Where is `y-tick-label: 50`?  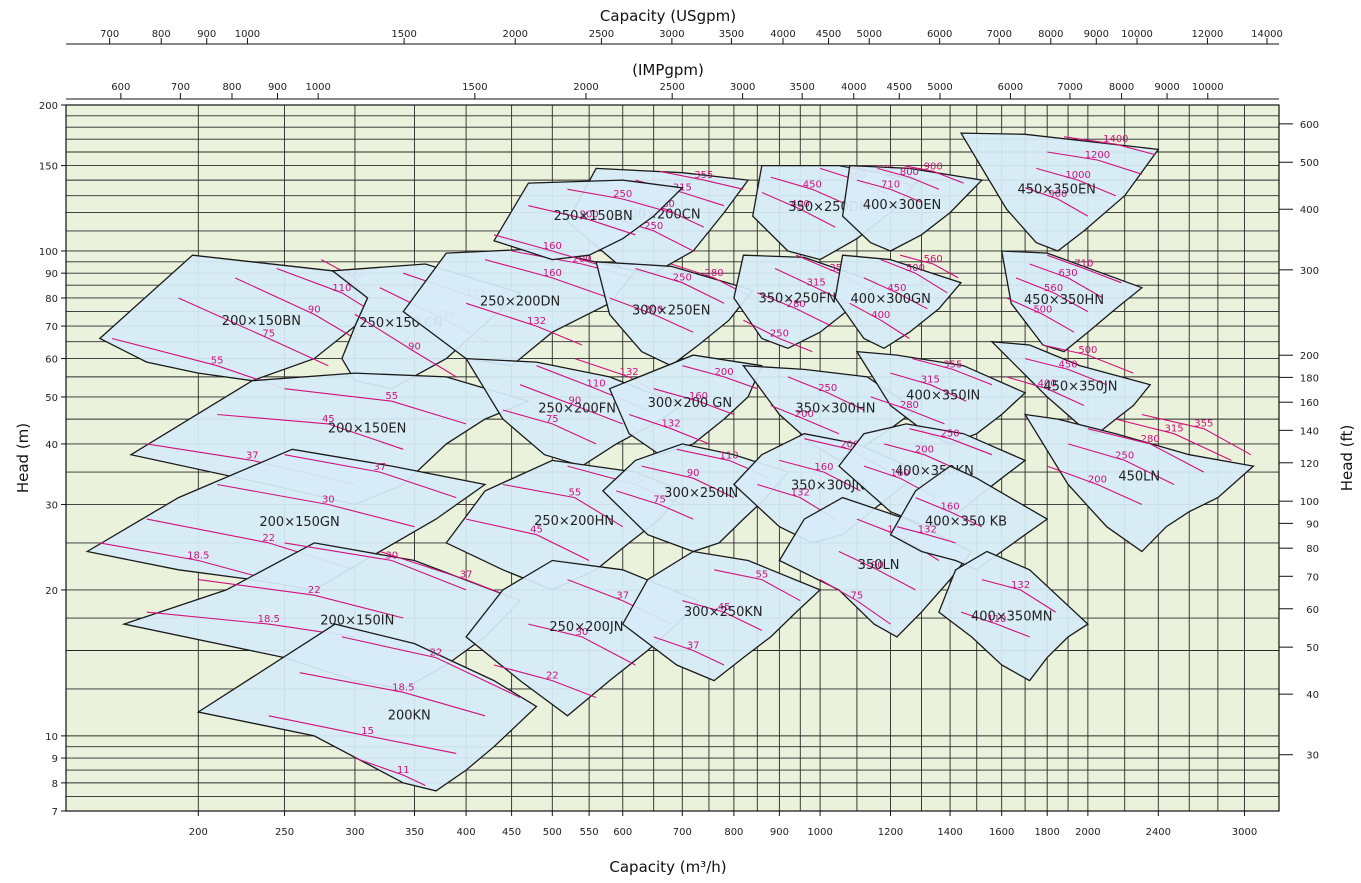
y-tick-label: 50 is located at coordinates (51, 398).